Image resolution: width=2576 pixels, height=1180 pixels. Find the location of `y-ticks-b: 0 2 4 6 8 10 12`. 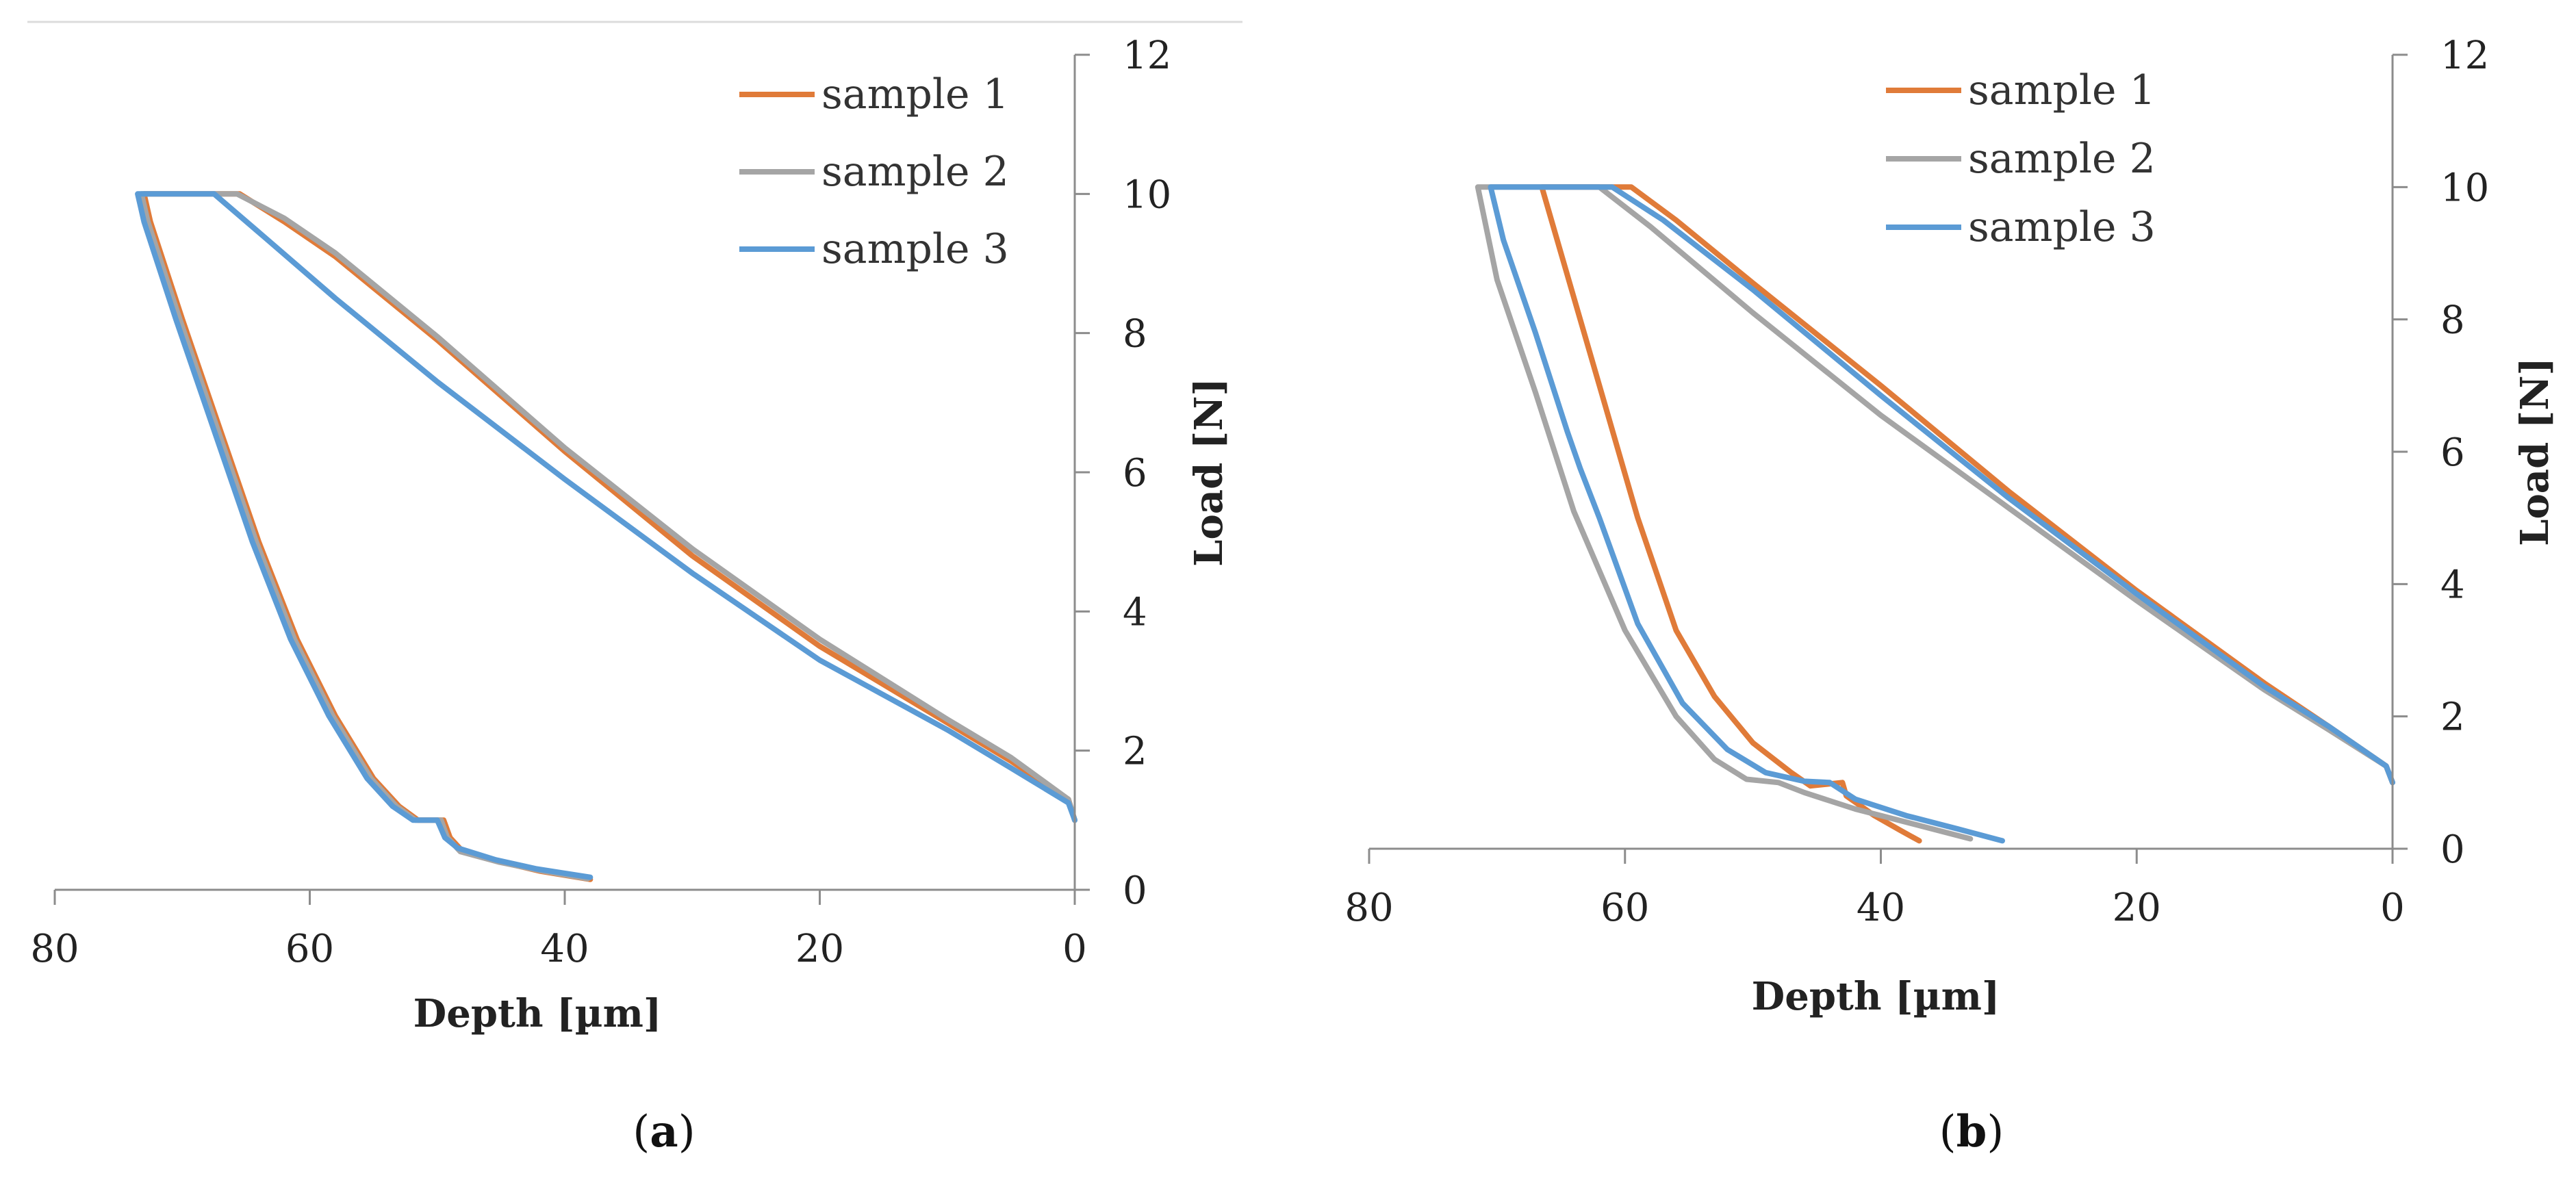

y-ticks-b: 0 2 4 6 8 10 12 is located at coordinates (2441, 453).